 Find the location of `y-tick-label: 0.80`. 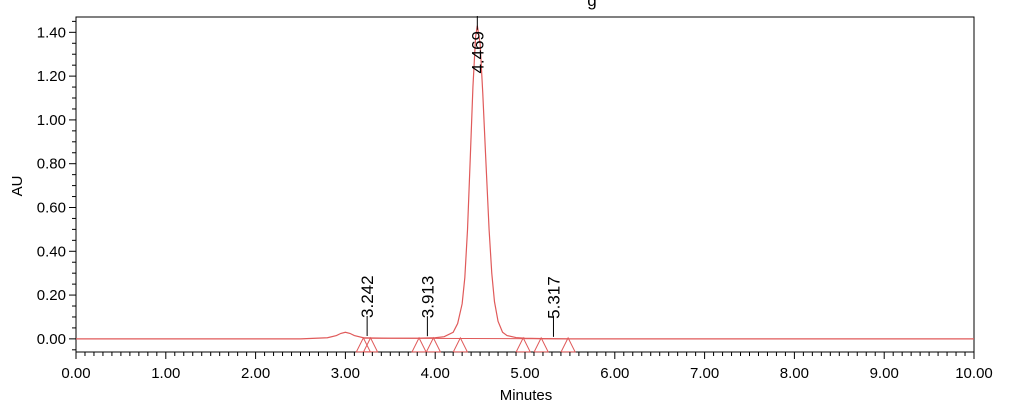

y-tick-label: 0.80 is located at coordinates (51, 164).